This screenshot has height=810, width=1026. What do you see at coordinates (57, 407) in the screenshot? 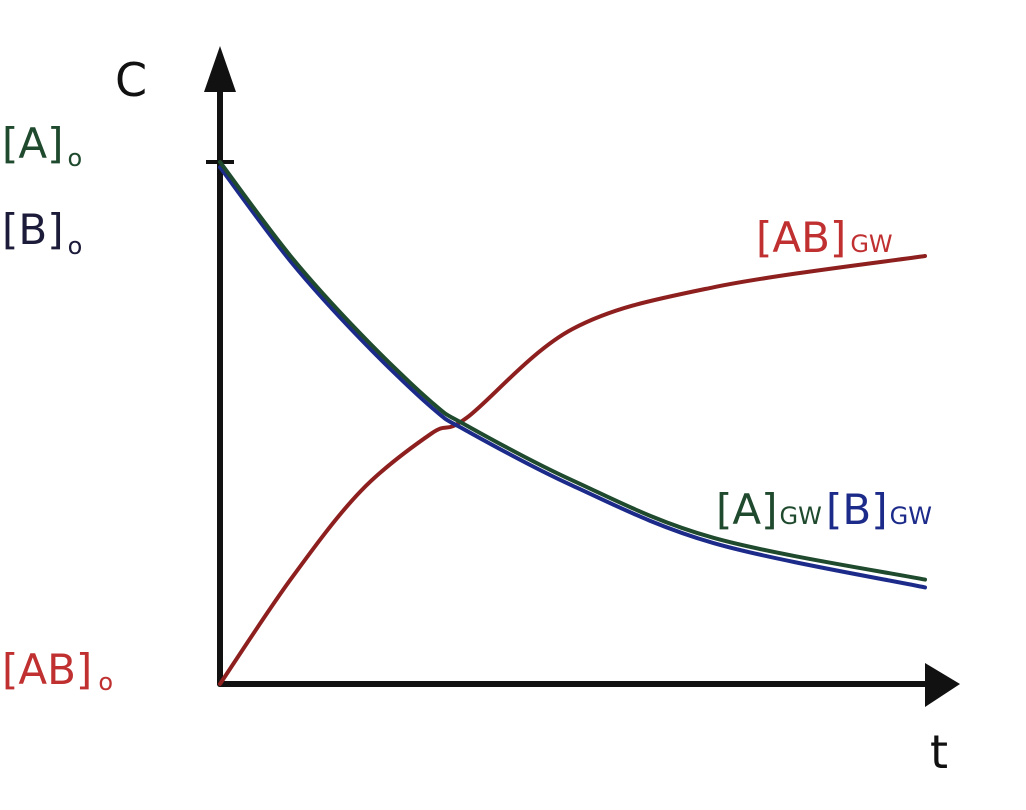
I see `y-tick-labels: [A] o [B] o [AB] o` at bounding box center [57, 407].